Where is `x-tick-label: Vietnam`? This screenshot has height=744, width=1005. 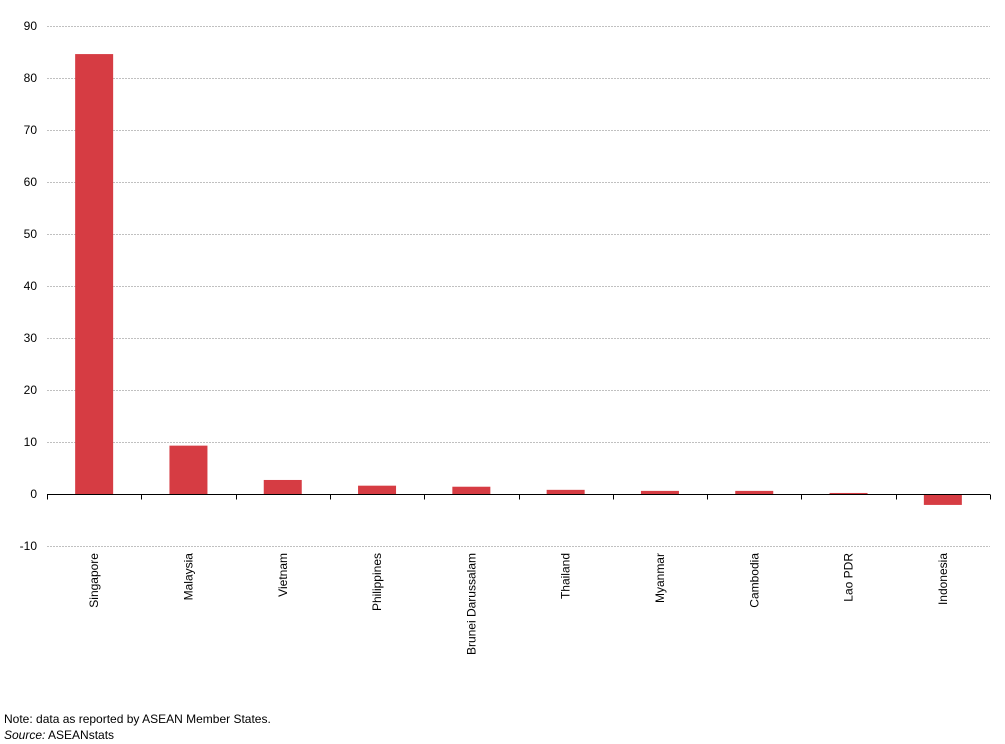 x-tick-label: Vietnam is located at coordinates (283, 575).